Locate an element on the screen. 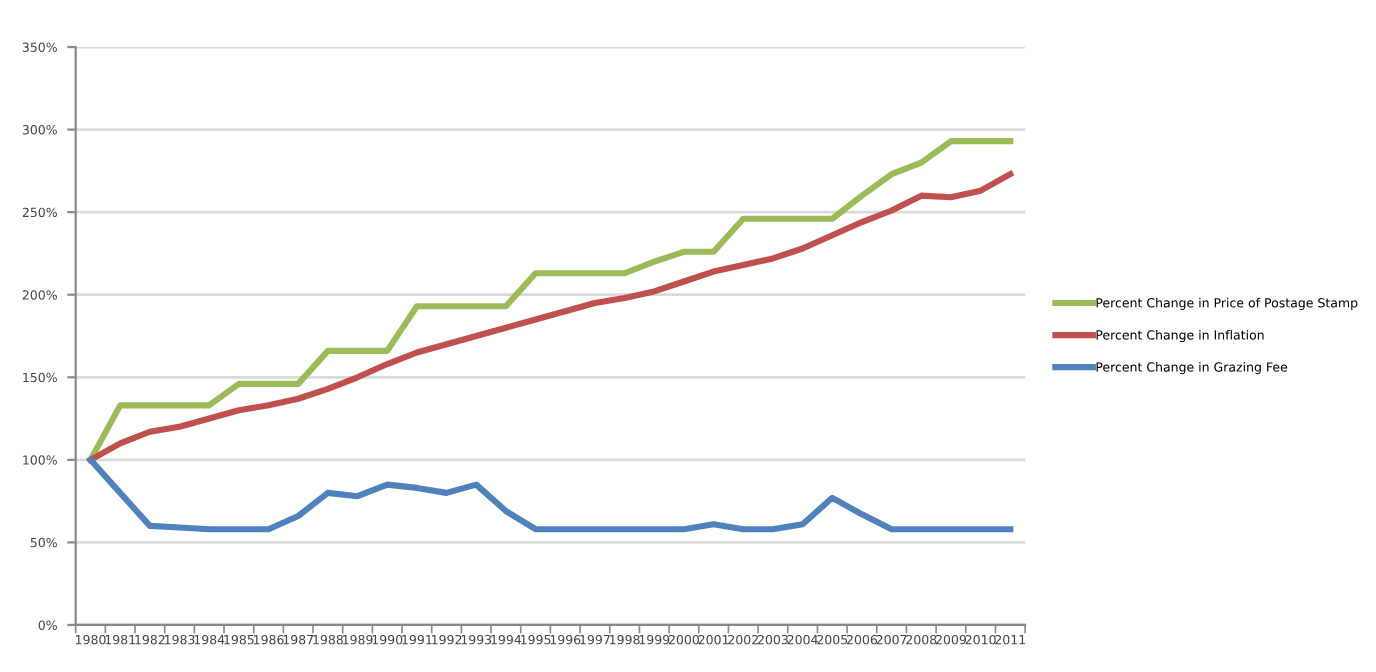 The height and width of the screenshot is (672, 1376). line-series is located at coordinates (550, 494).